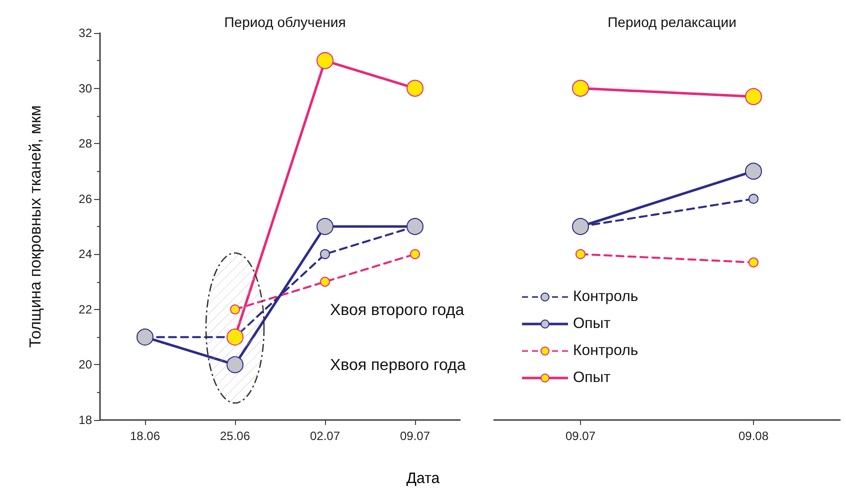 The height and width of the screenshot is (494, 846). What do you see at coordinates (398, 366) in the screenshot?
I see `annotation: Хвоя первого года` at bounding box center [398, 366].